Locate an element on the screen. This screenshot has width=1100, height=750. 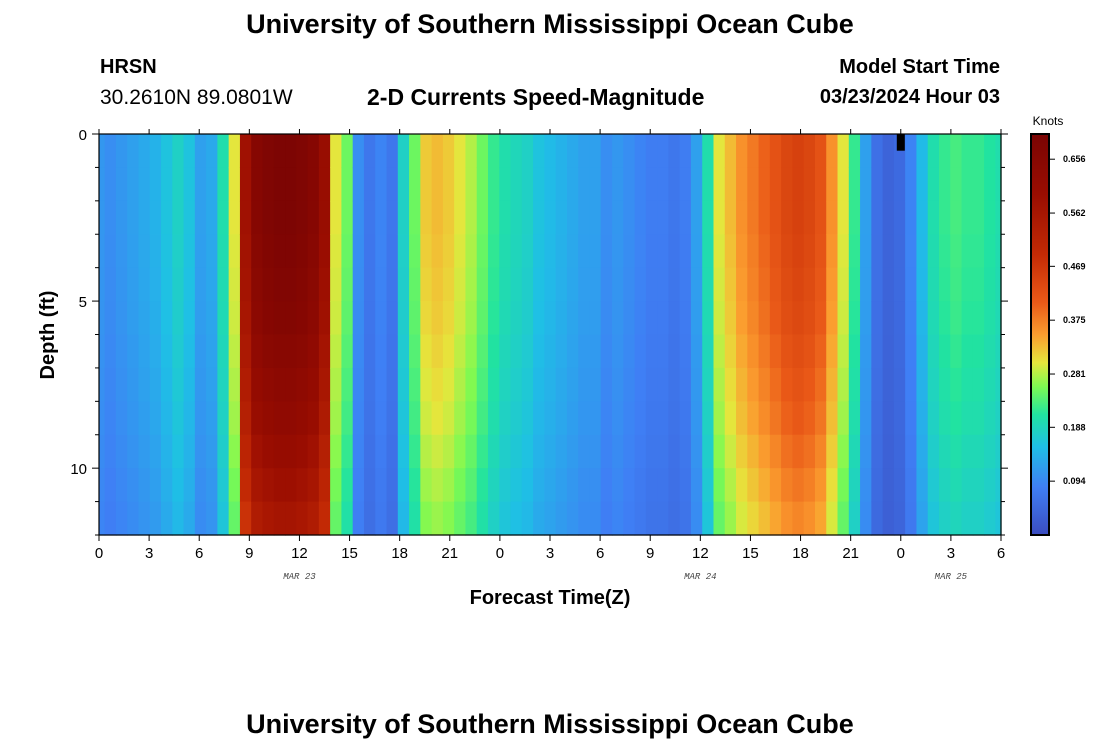
y-tick-label: 10 is located at coordinates (78, 469).